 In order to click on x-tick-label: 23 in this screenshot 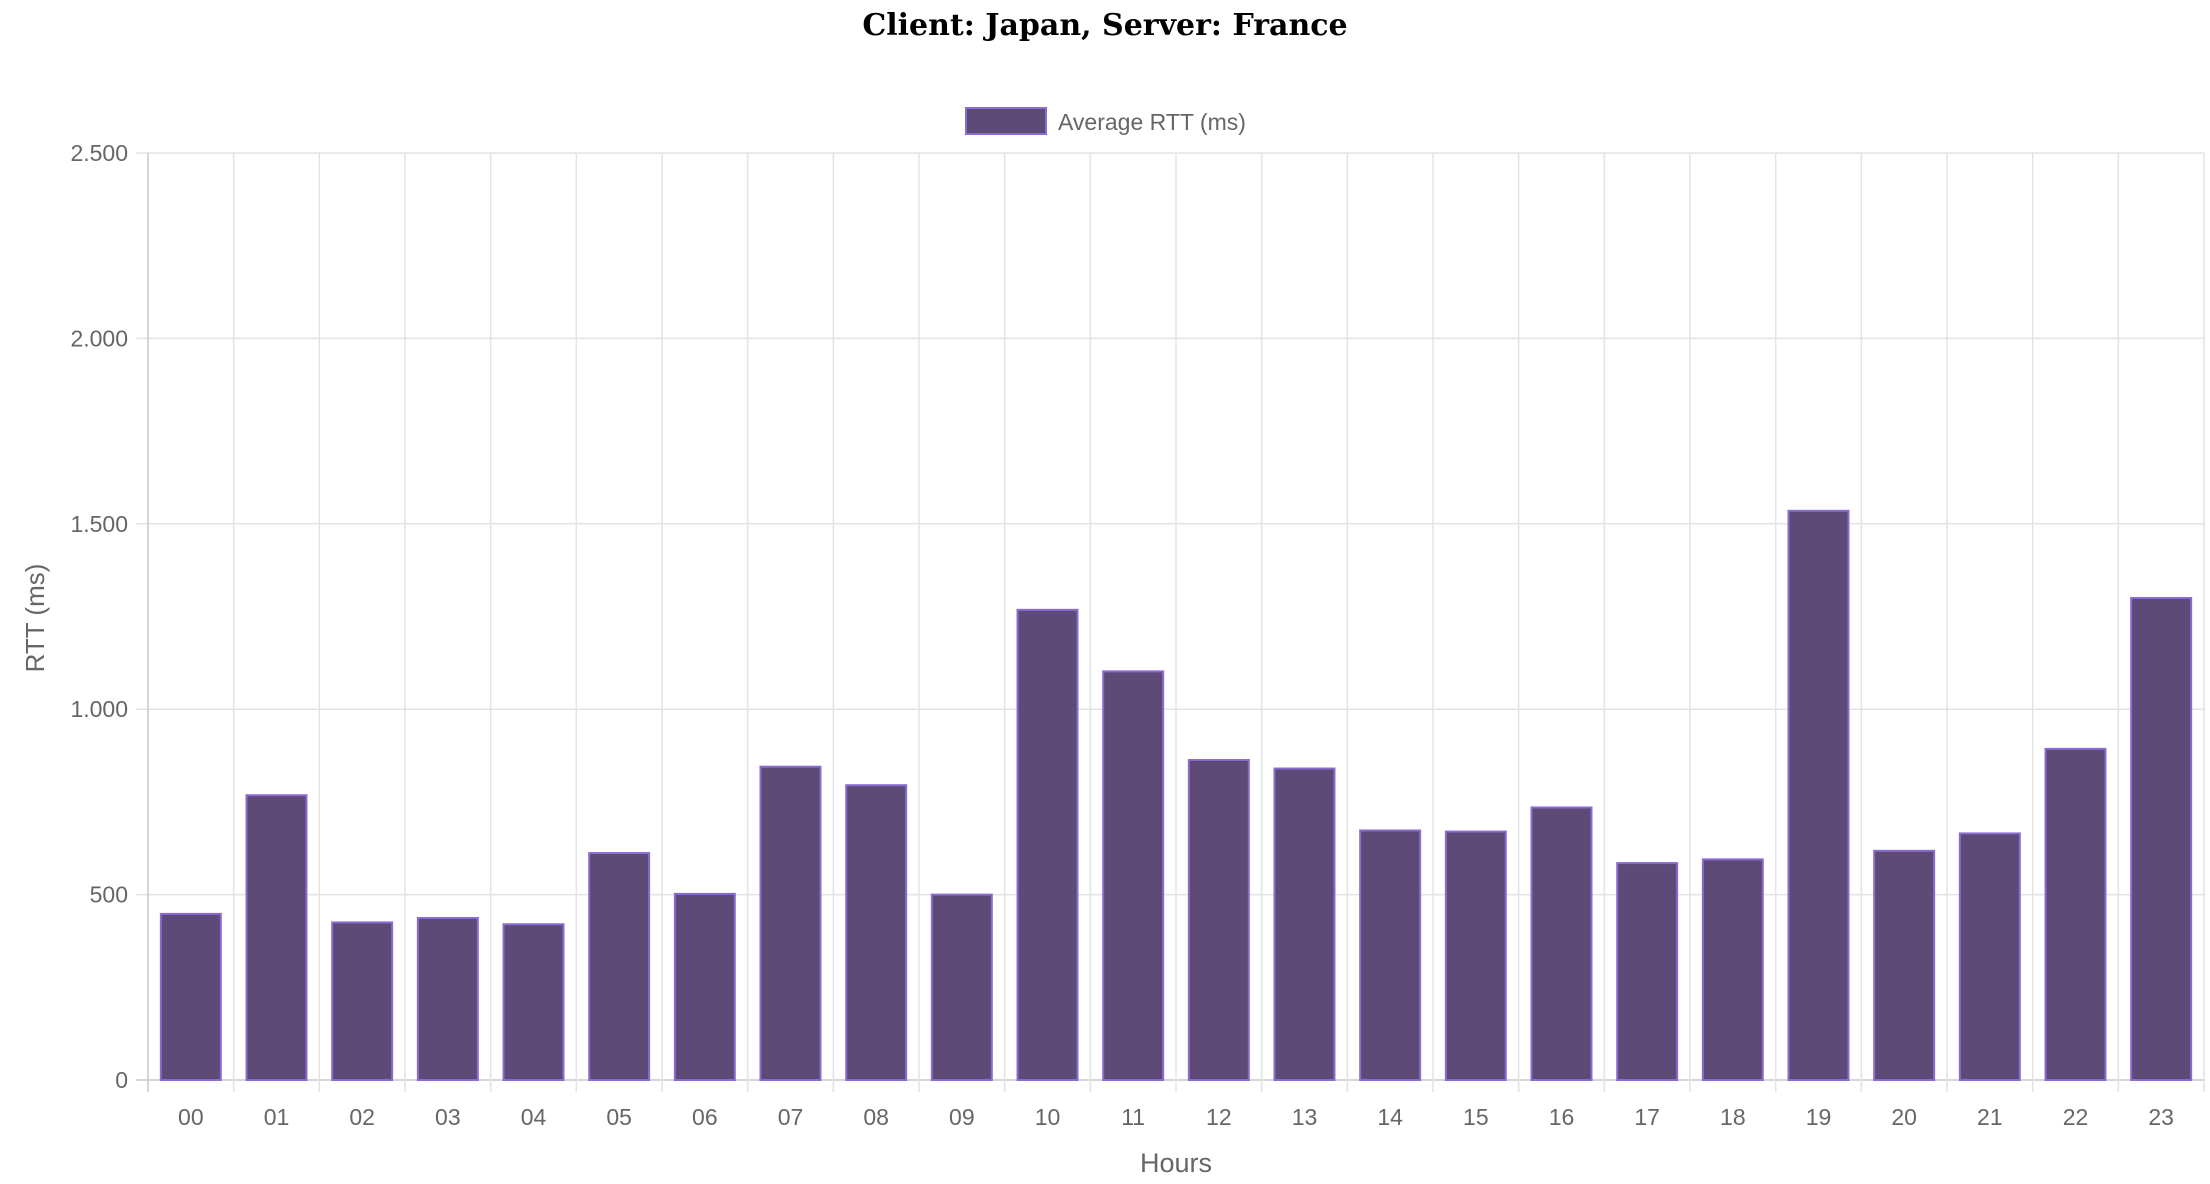, I will do `click(2161, 1117)`.